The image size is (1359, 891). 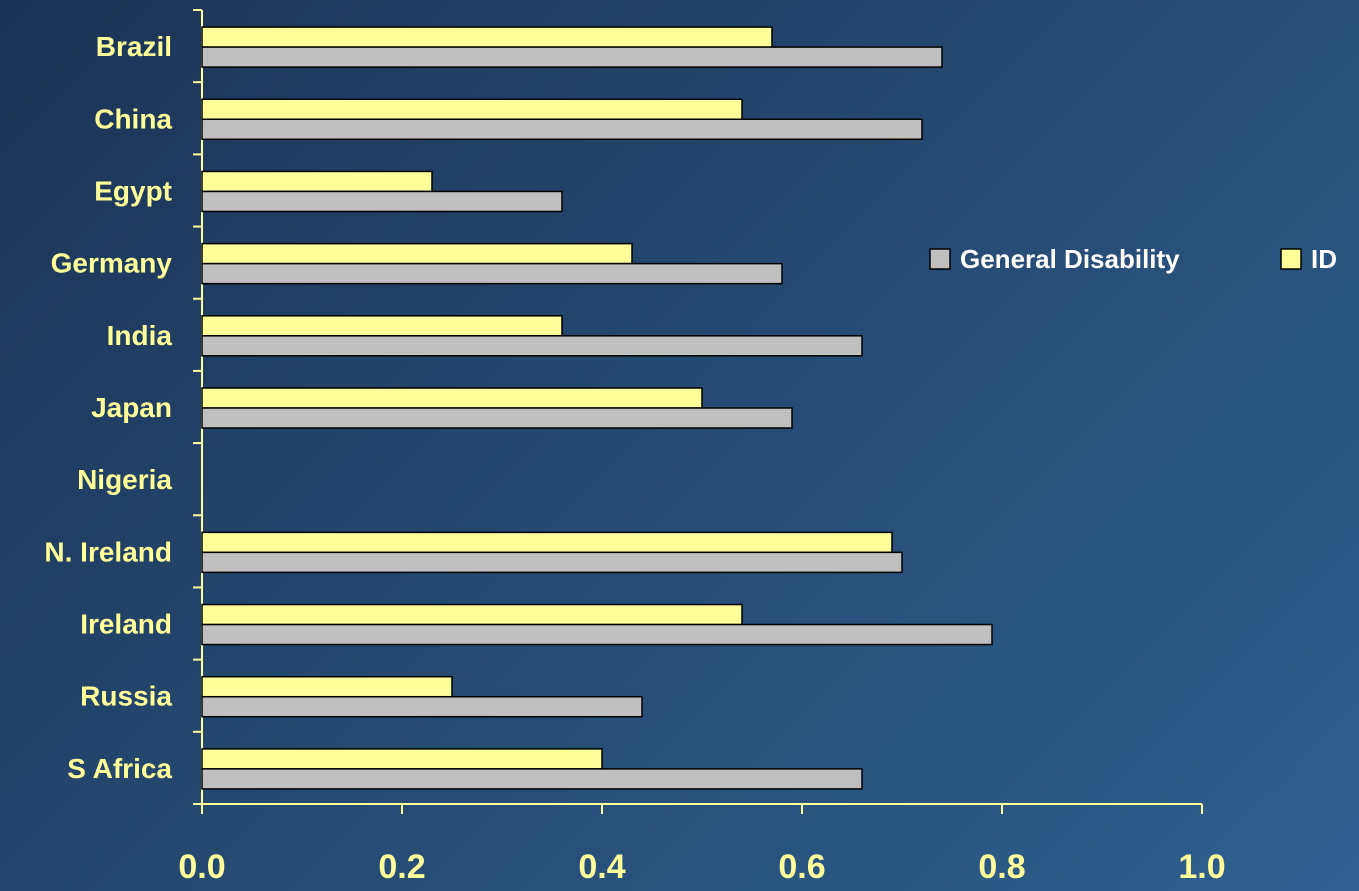 I want to click on bar-id-ireland, so click(x=472, y=614).